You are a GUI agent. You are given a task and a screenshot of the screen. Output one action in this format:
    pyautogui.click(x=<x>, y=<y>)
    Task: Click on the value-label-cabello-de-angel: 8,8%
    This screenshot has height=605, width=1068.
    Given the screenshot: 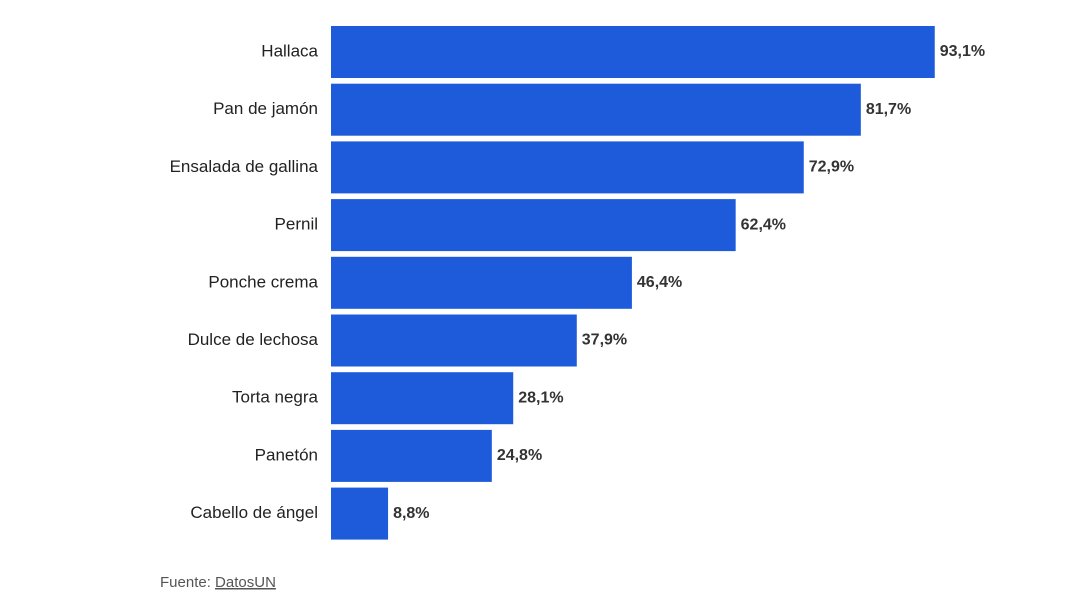 What is the action you would take?
    pyautogui.click(x=411, y=513)
    